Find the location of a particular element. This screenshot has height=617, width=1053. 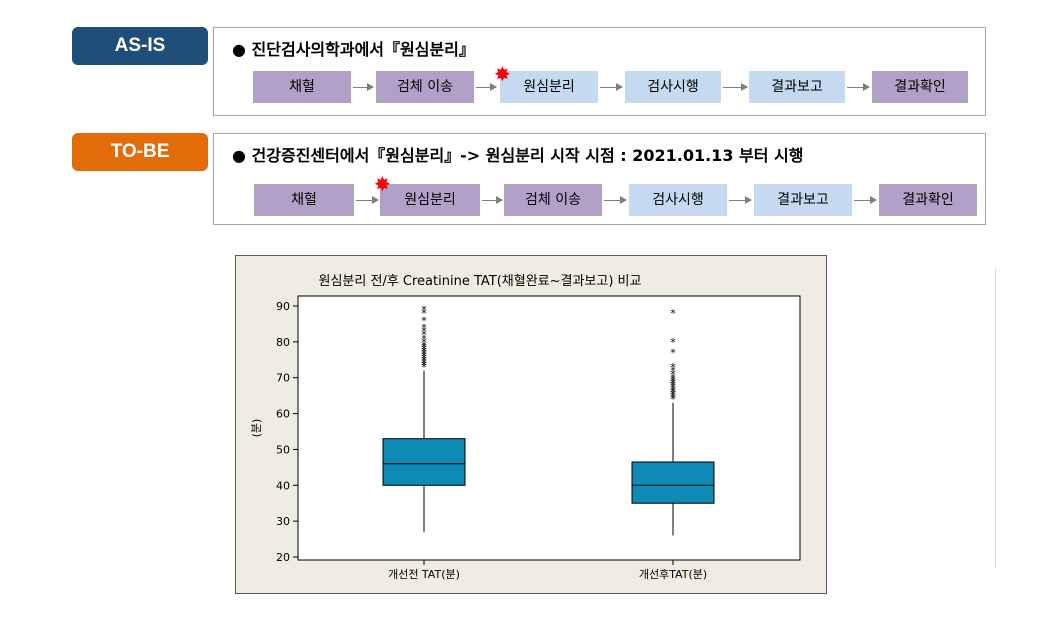

y-tick-label: 70 is located at coordinates (283, 378).